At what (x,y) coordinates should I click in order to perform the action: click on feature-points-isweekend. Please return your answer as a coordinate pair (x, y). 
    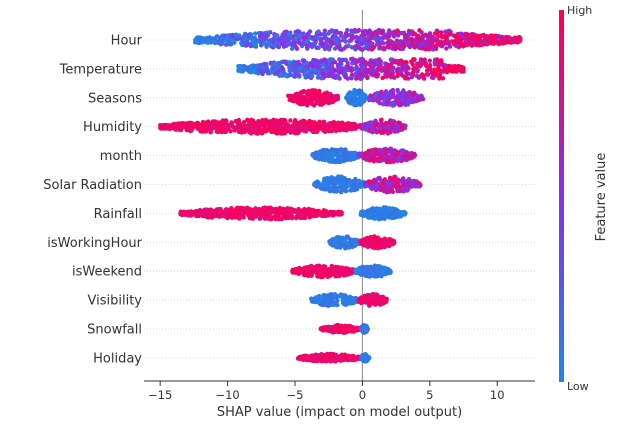
    Looking at the image, I should click on (341, 271).